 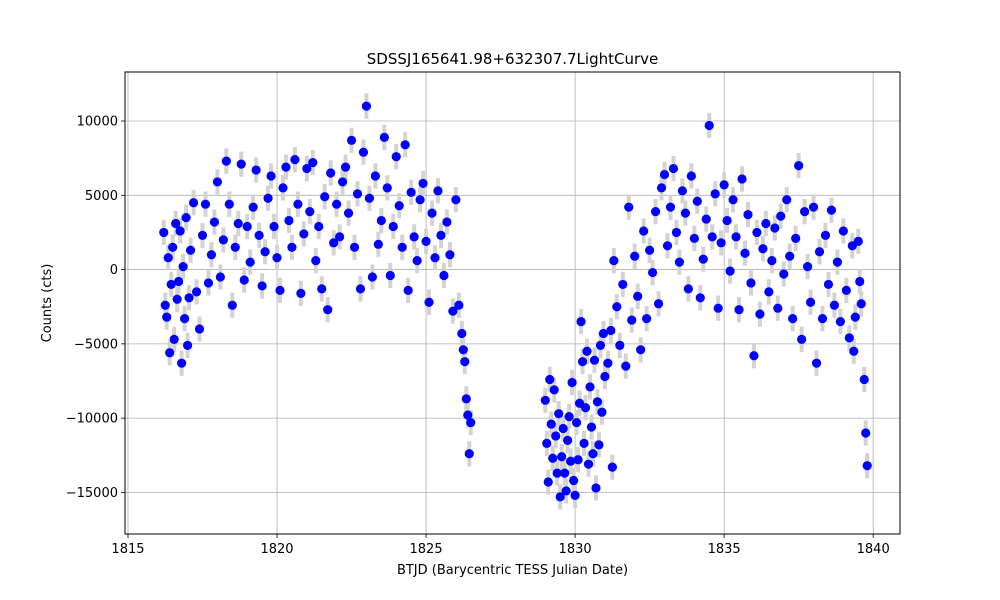 I want to click on y-tick-label: −15000, so click(x=92, y=493).